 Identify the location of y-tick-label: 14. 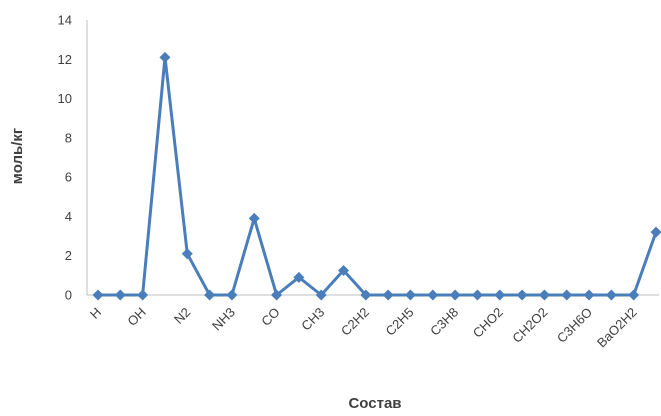
(65, 20).